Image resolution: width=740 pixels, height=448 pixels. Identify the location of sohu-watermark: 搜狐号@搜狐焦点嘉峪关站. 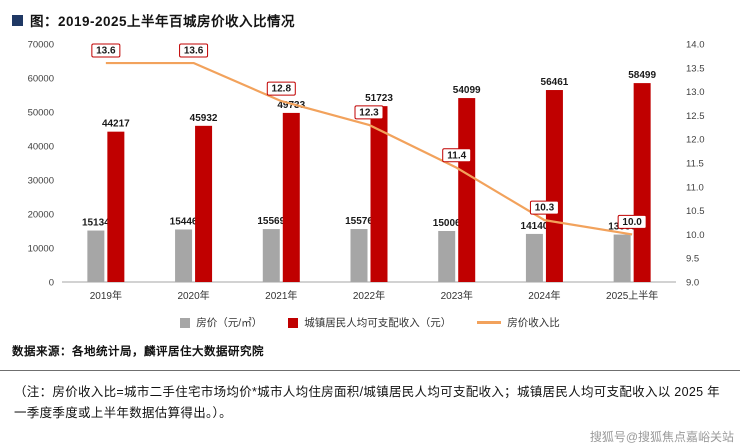
(661, 437).